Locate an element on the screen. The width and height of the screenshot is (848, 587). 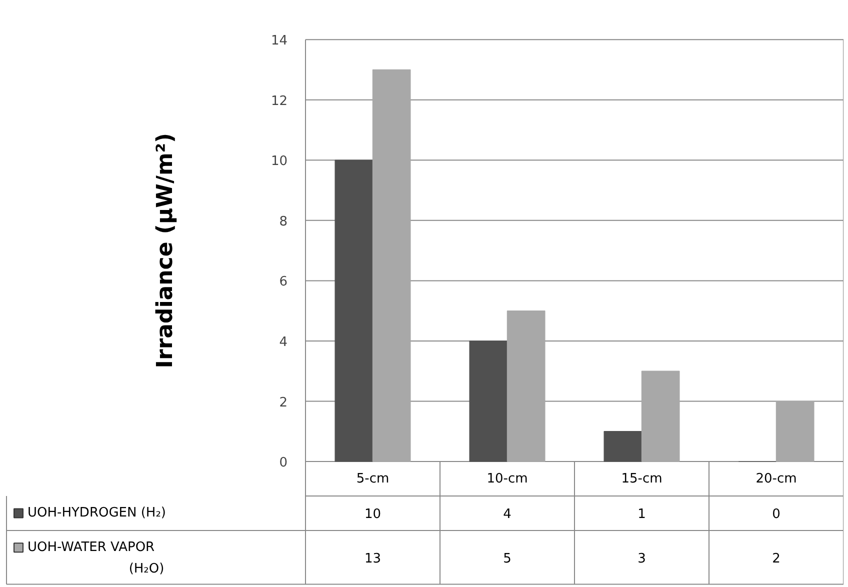
x-tick-label: 10-cm is located at coordinates (507, 478).